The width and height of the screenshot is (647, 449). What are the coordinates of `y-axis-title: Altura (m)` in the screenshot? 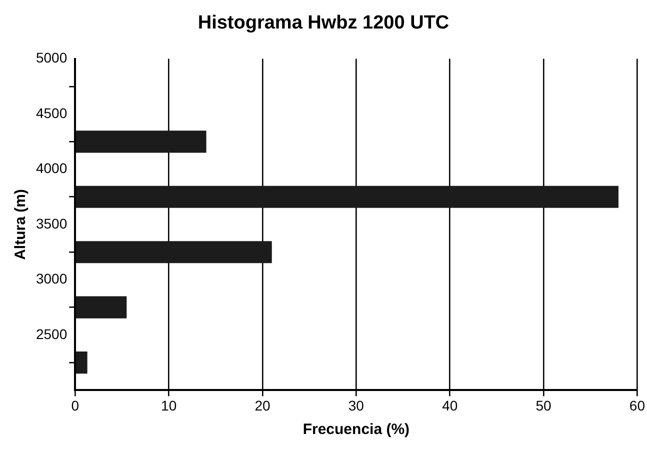 It's located at (21, 224).